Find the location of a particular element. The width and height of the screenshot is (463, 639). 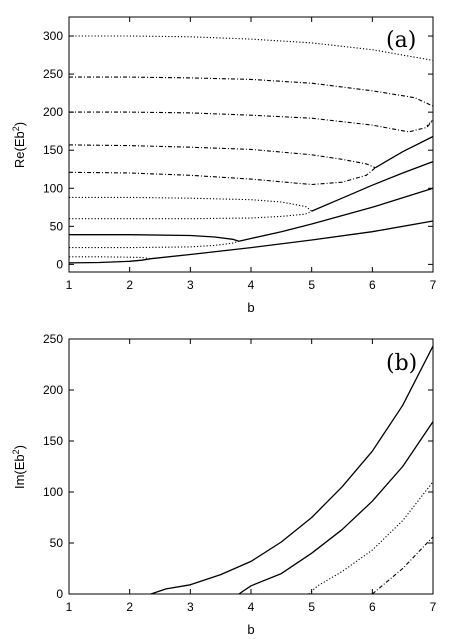

panel-label-b: (b) is located at coordinates (401, 363).